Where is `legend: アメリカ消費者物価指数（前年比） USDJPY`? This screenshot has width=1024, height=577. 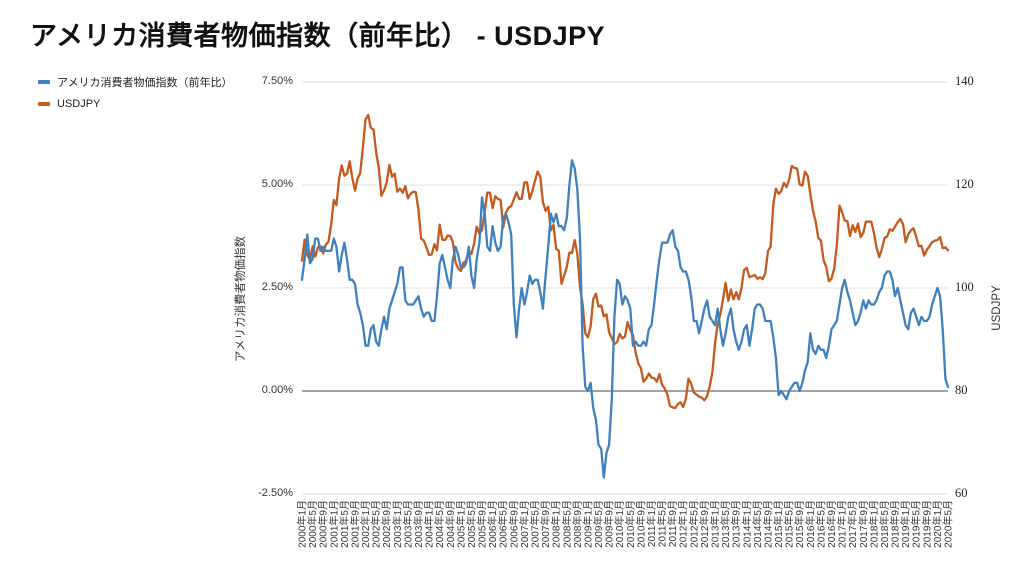
legend: アメリカ消費者物価指数（前年比） USDJPY is located at coordinates (135, 93).